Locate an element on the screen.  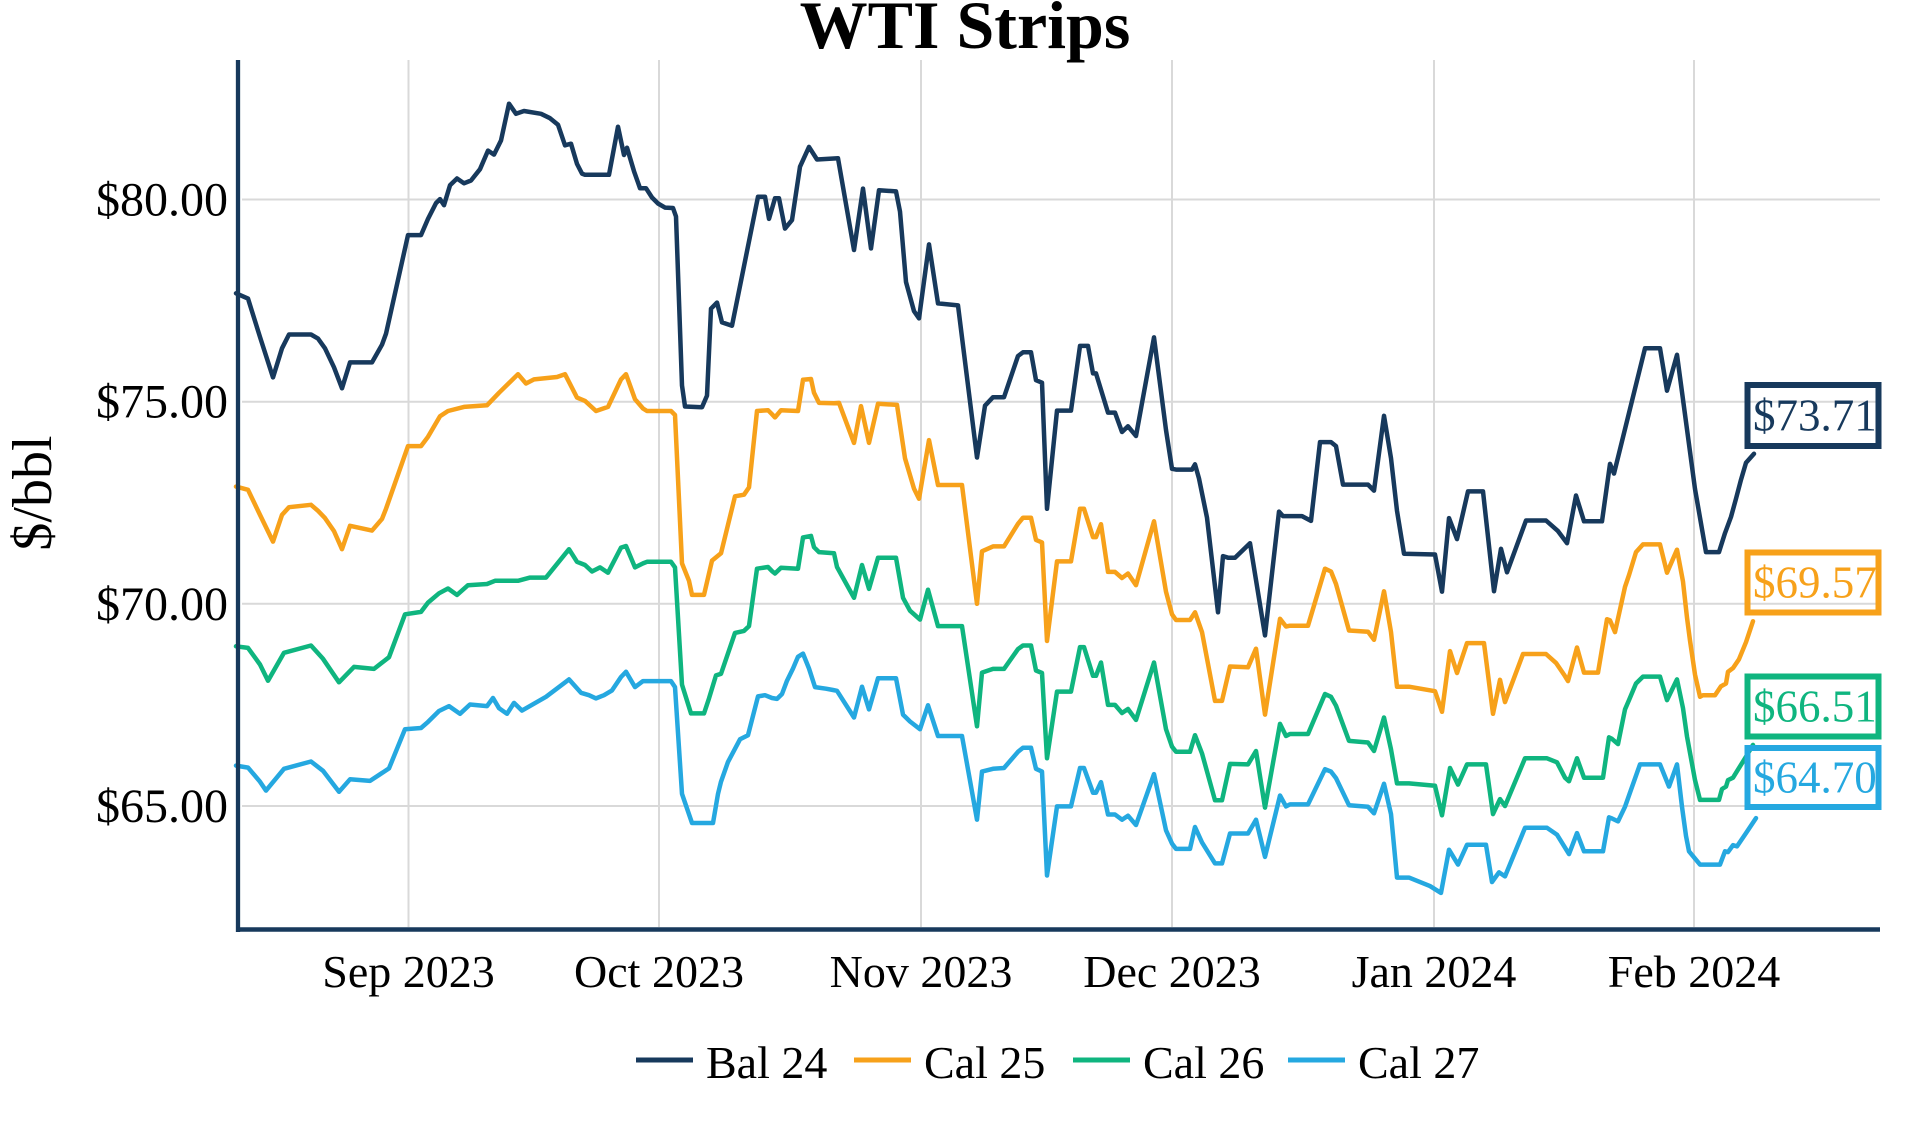
svg-text: Jan 2024 is located at coordinates (1434, 971).